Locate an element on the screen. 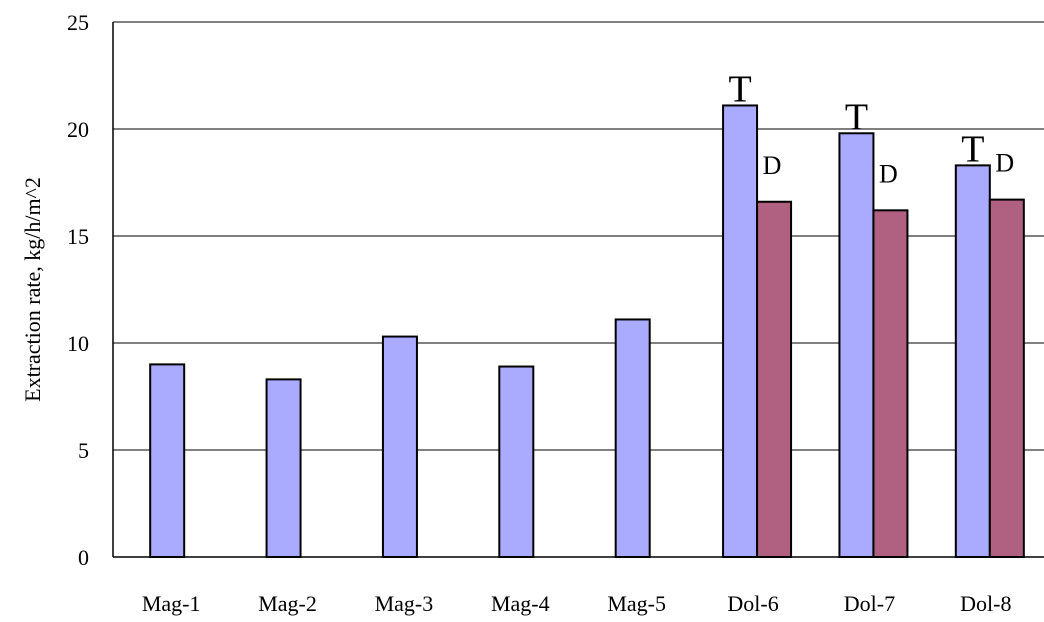  x-tick-label: Dol-7 is located at coordinates (869, 603).